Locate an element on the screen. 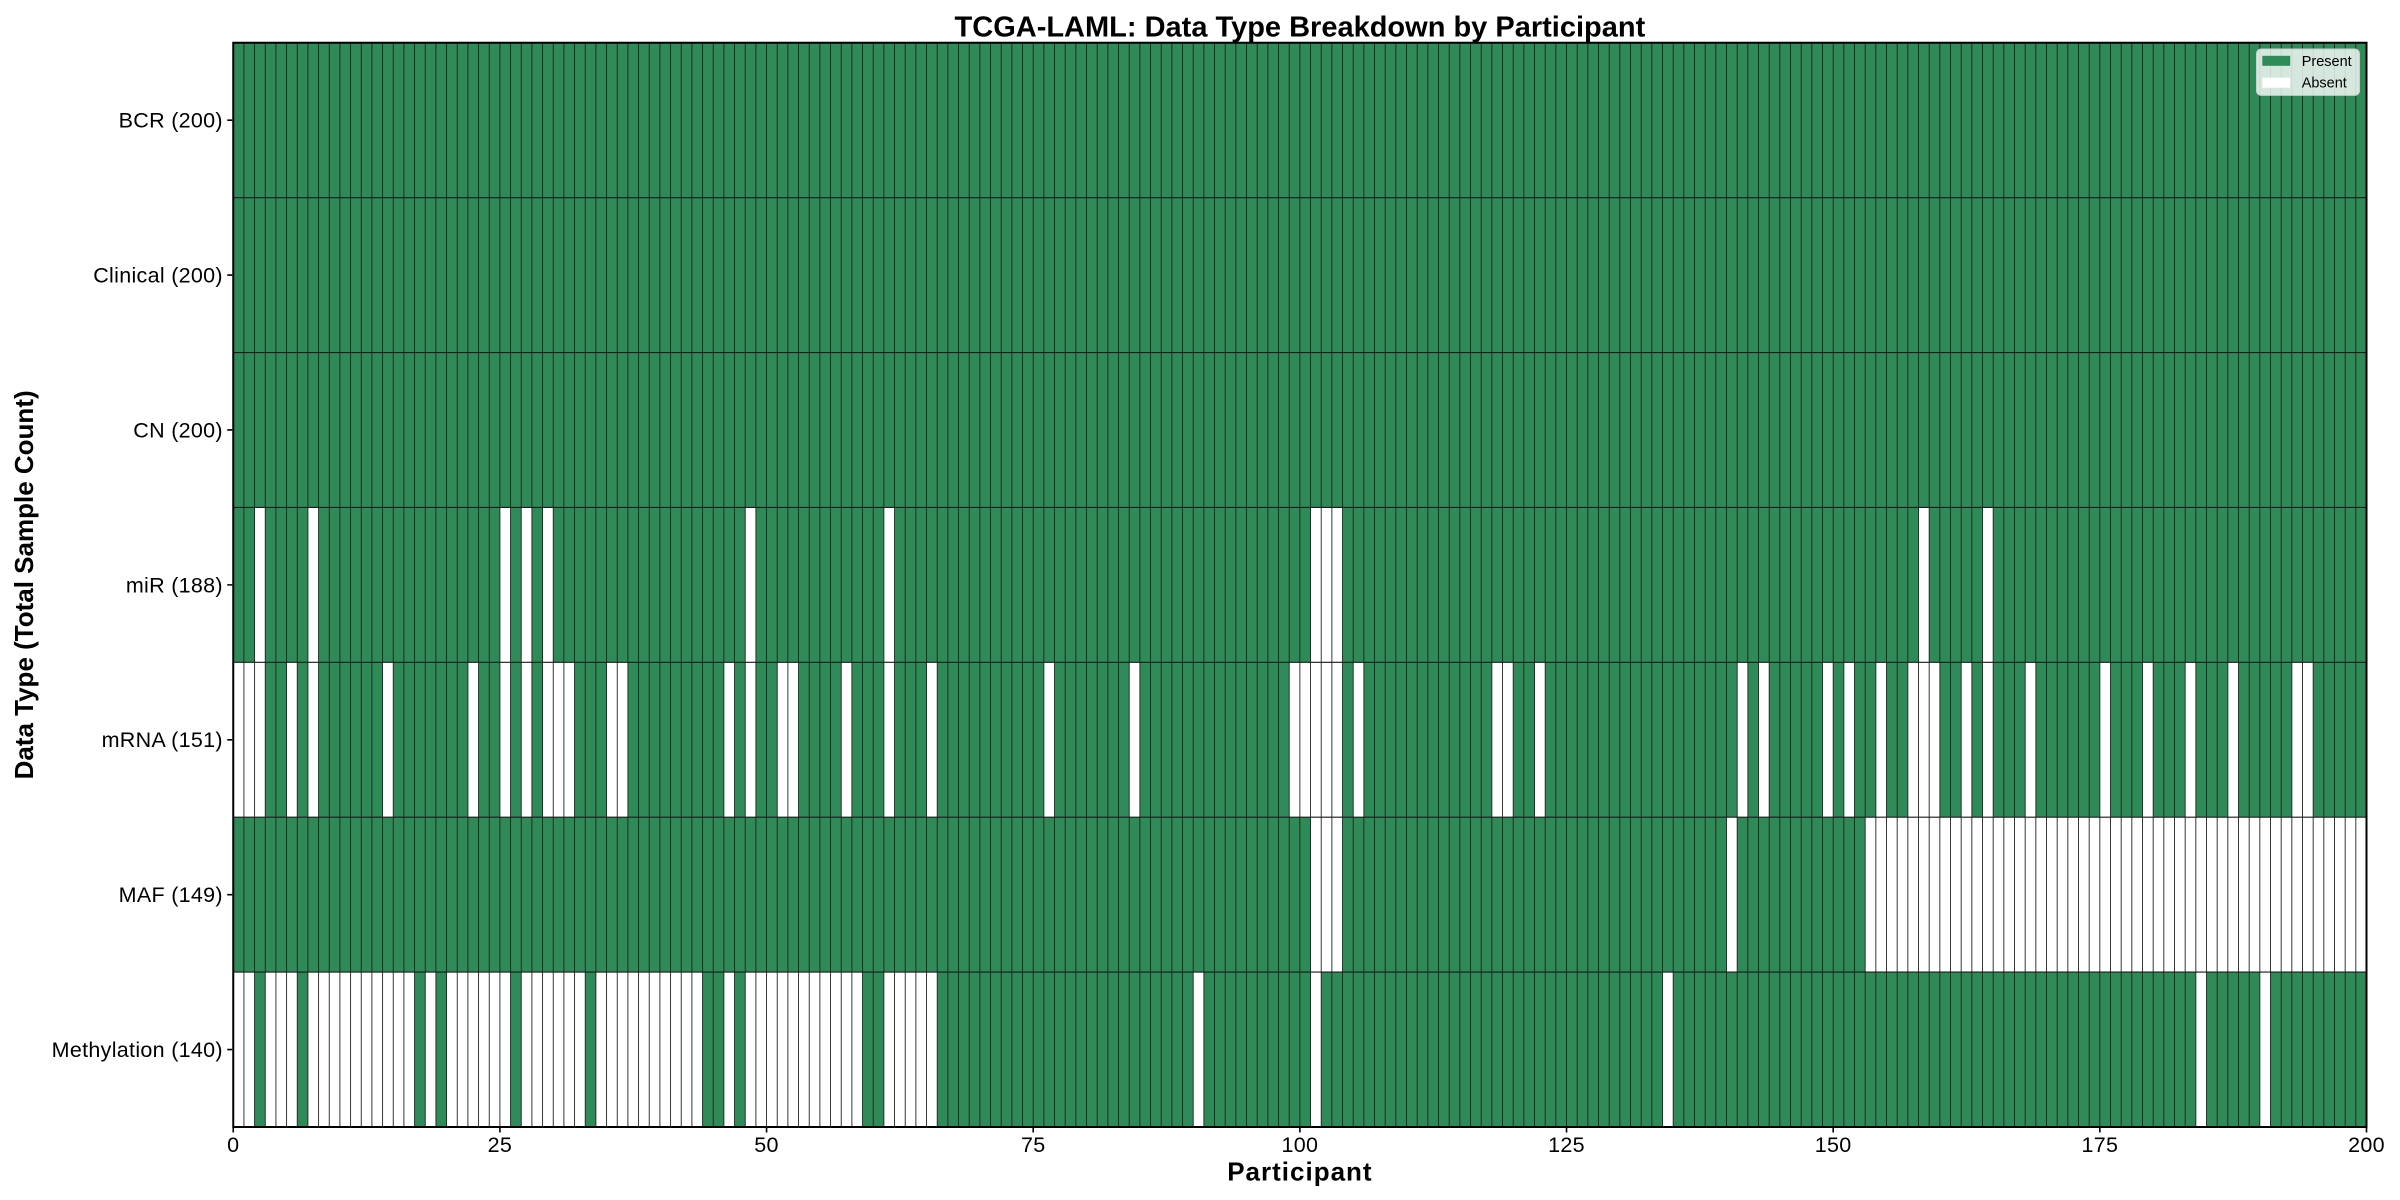 Image resolution: width=2400 pixels, height=1200 pixels. svg-text: 175 is located at coordinates (2099, 1145).